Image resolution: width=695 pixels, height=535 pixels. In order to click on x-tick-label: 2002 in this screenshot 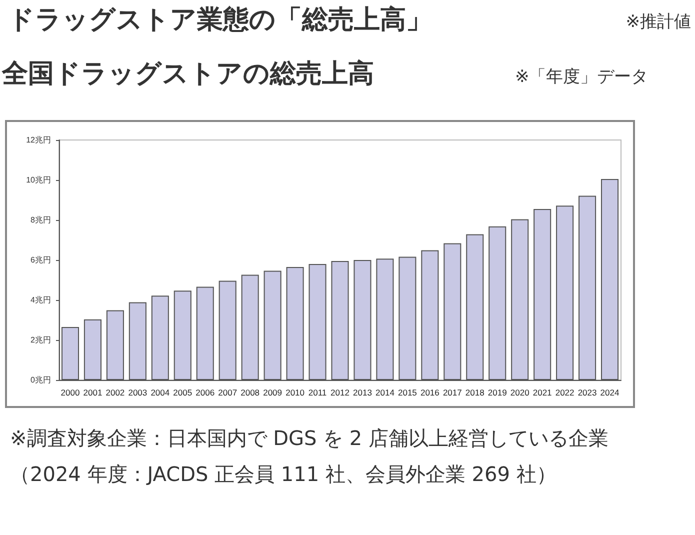, I will do `click(115, 393)`.